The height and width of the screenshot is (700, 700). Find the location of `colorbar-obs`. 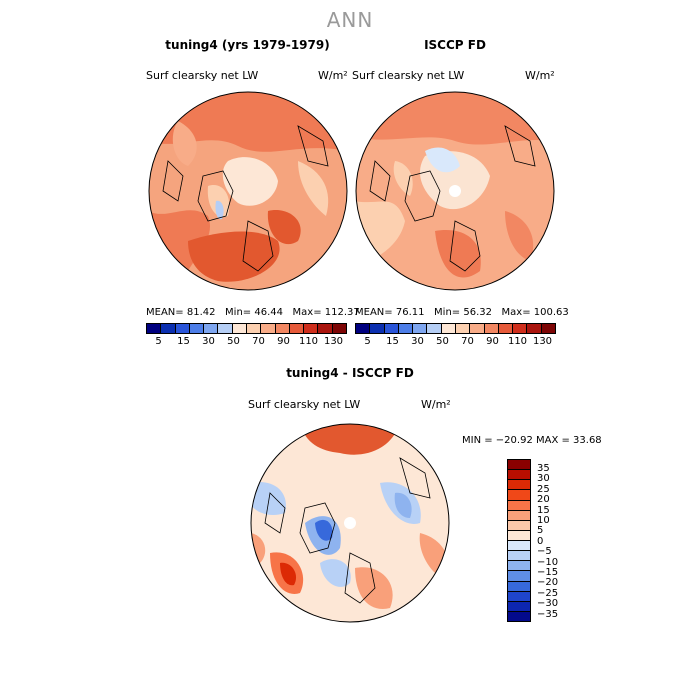

colorbar-obs is located at coordinates (455, 328).